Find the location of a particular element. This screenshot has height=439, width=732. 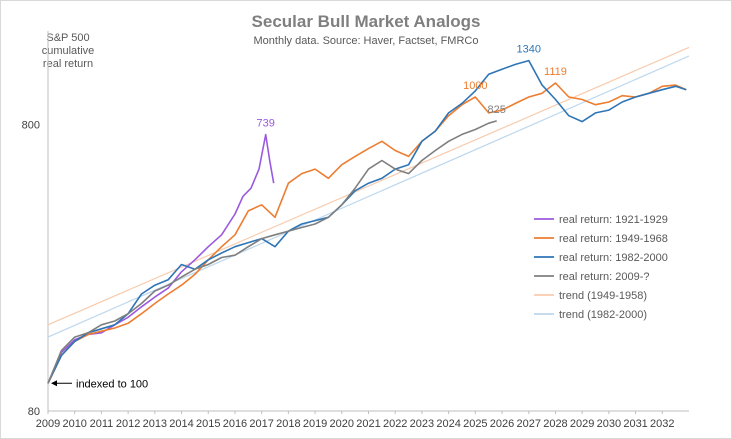

x-tick-label: 2032 is located at coordinates (662, 424).